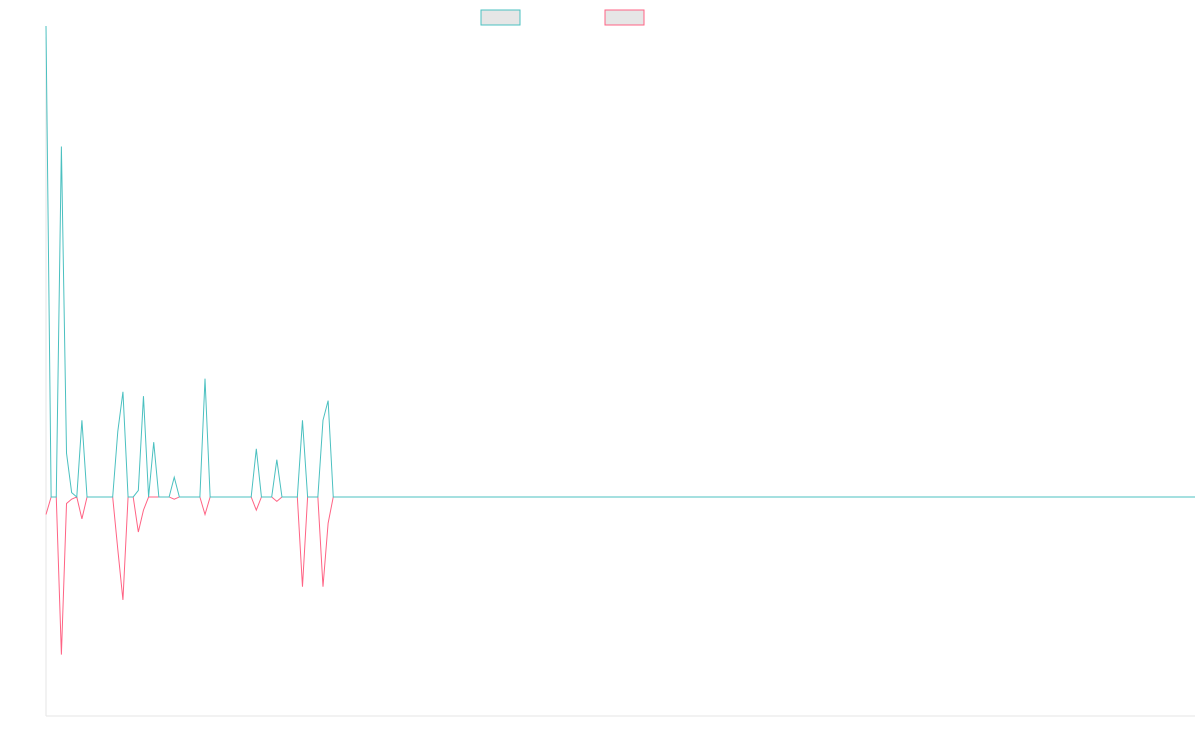 The height and width of the screenshot is (750, 1200). I want to click on legend, so click(562, 17).